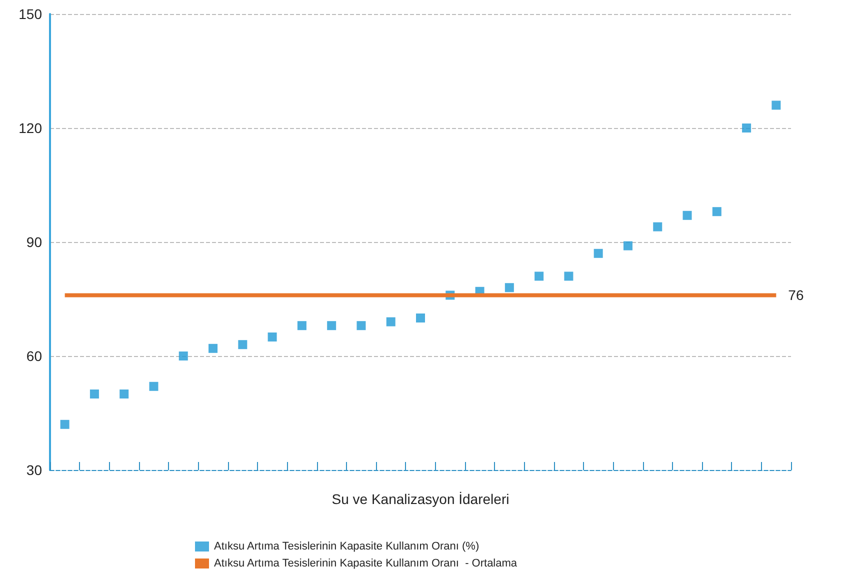 The width and height of the screenshot is (841, 578). I want to click on legend-label: Atıksu Artıma Tesislerinin Kapasite Kullanım Oranı - Ortalama, so click(366, 564).